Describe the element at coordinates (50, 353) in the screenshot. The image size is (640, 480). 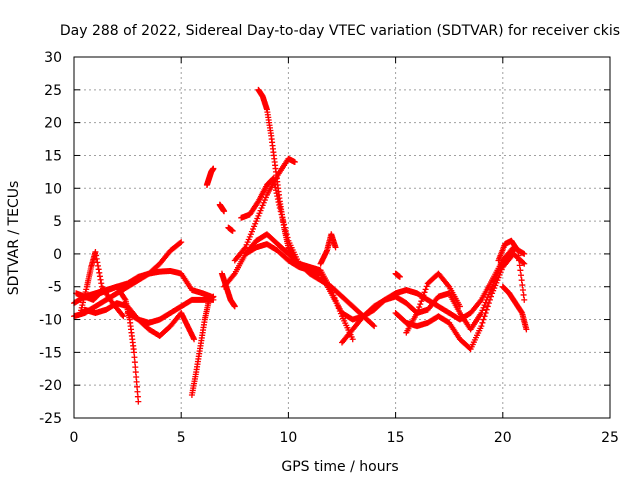
I see `y-tick-label: -15` at that location.